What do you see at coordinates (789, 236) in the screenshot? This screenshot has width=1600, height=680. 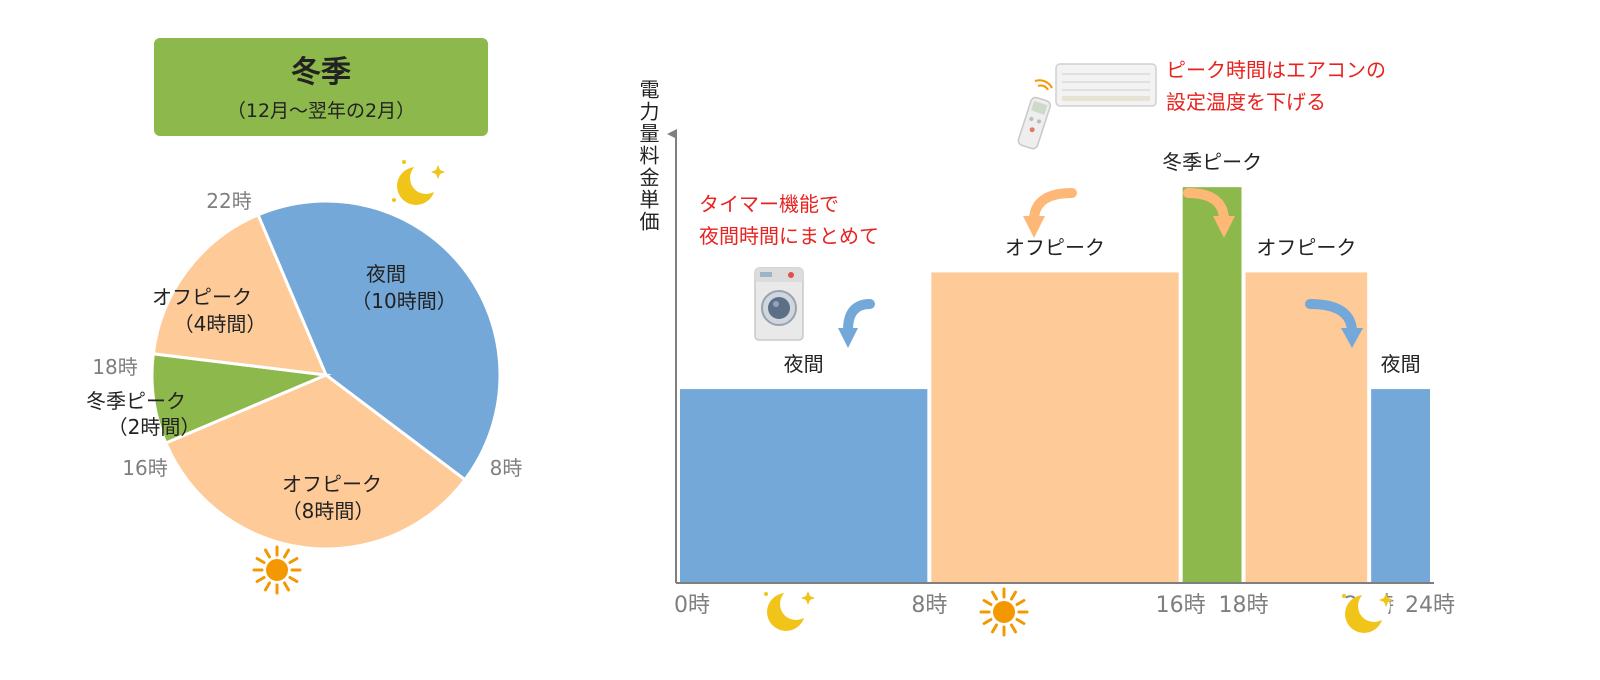 I see `timer-note-line2: 夜間時間にまとめて` at bounding box center [789, 236].